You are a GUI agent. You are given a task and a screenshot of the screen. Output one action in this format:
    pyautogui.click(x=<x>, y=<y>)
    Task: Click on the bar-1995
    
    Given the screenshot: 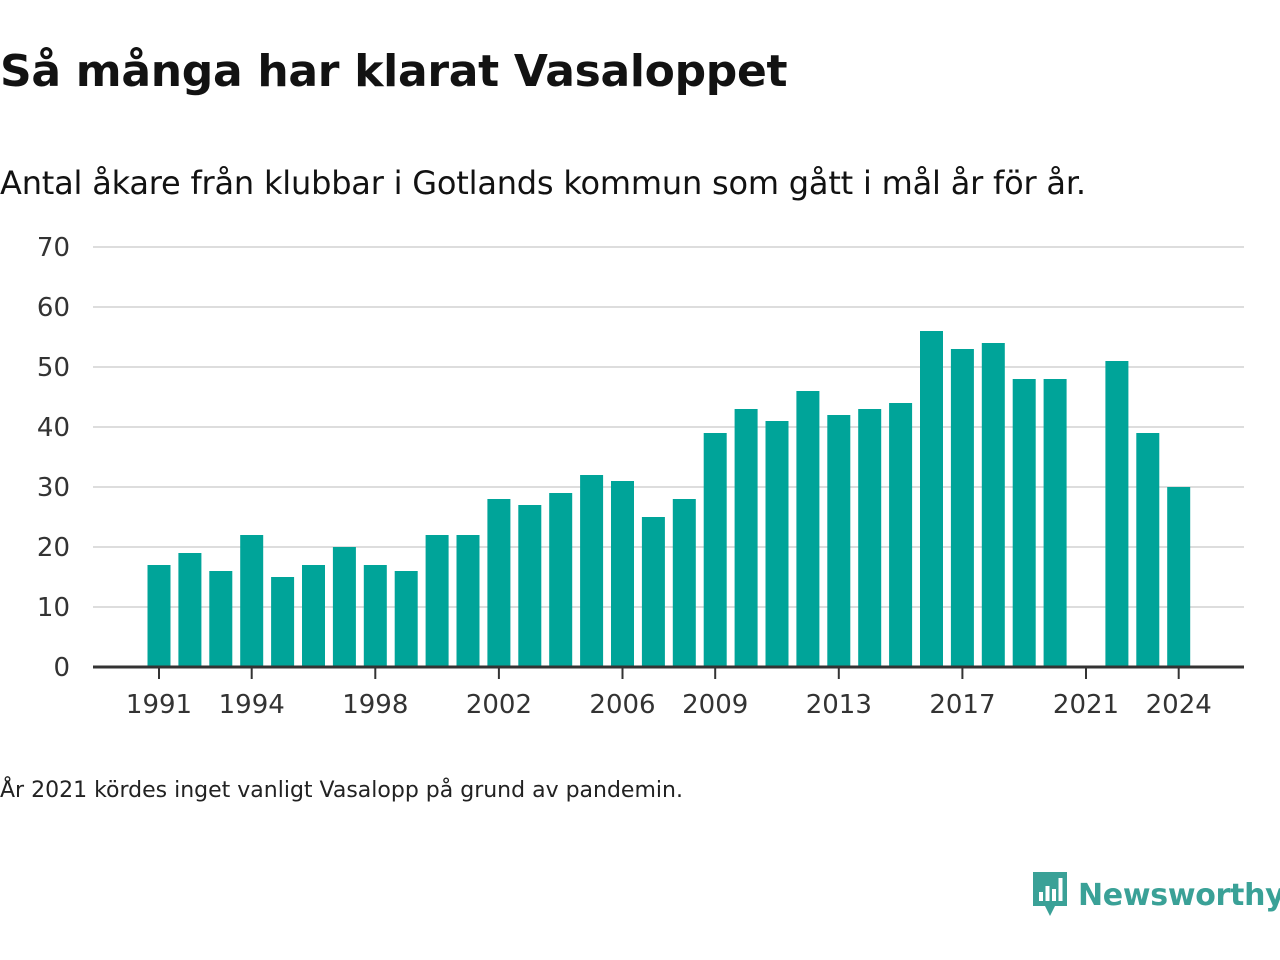 What is the action you would take?
    pyautogui.click(x=283, y=622)
    